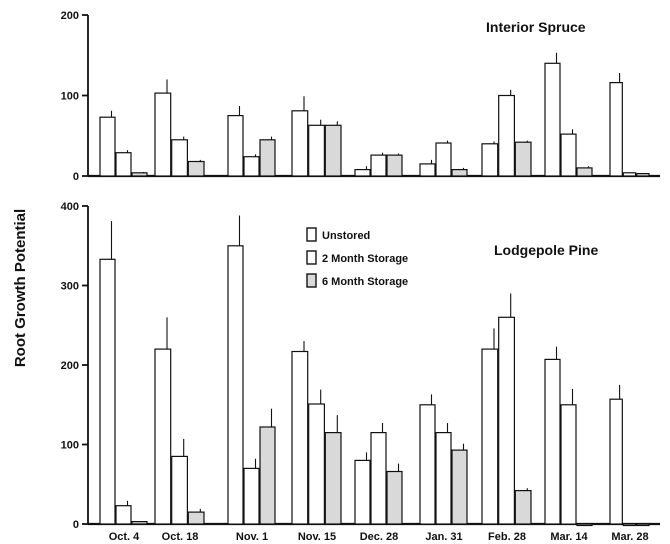 This screenshot has height=544, width=670. I want to click on panel-title-pine: Lodgepole Pine, so click(546, 250).